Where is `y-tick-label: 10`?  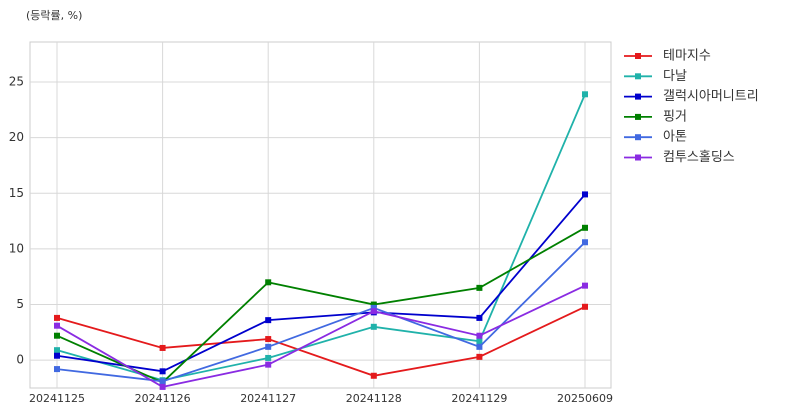
y-tick-label: 10 is located at coordinates (16, 248).